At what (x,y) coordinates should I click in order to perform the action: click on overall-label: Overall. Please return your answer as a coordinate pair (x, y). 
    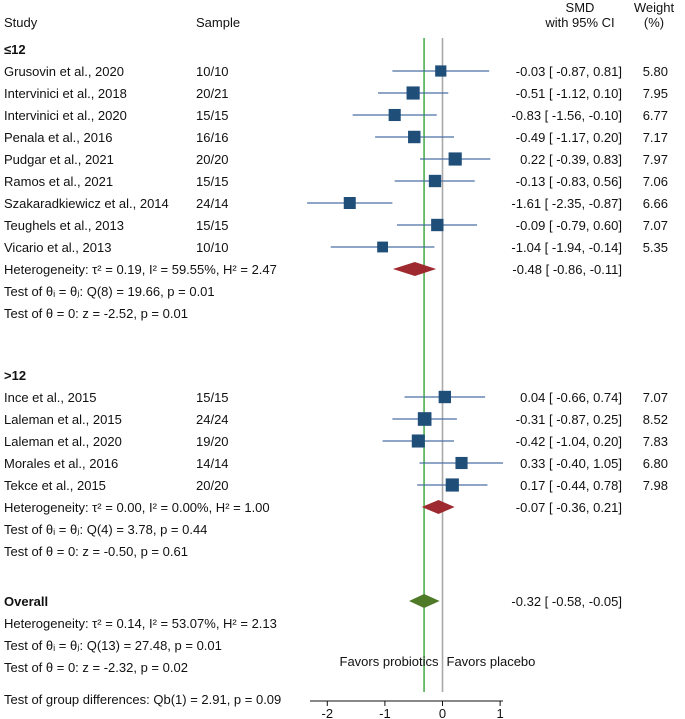
    Looking at the image, I should click on (26, 601).